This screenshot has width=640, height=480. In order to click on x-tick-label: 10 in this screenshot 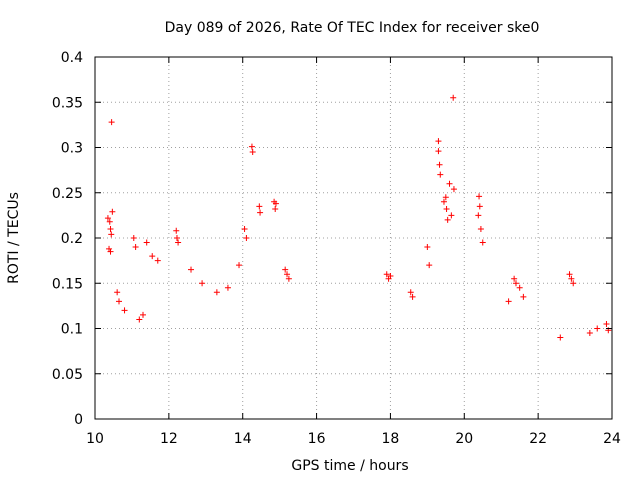, I will do `click(95, 439)`.